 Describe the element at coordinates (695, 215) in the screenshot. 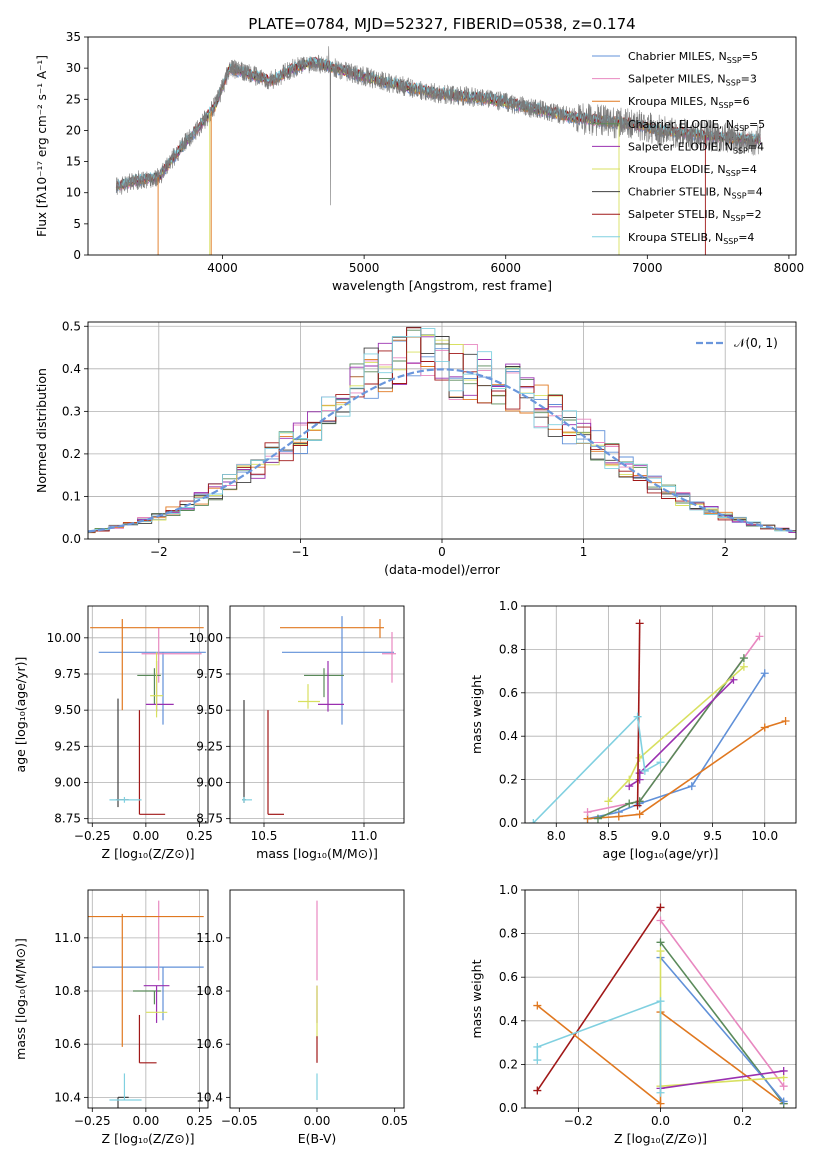

I see `legend-label-s_stelib: Salpeter STELIB, NSSP=2` at that location.